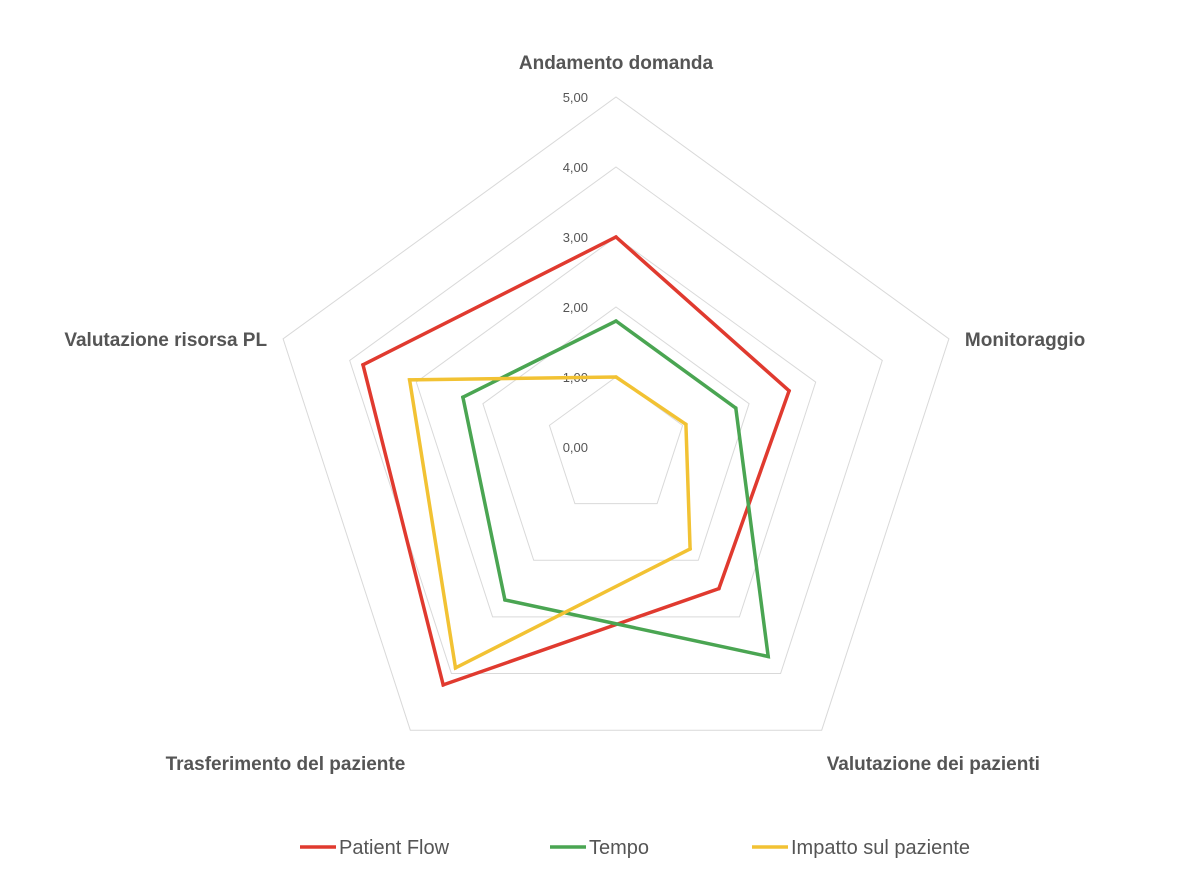 This screenshot has width=1188, height=886. I want to click on category-label-monitoraggio: Monitoraggio, so click(1025, 340).